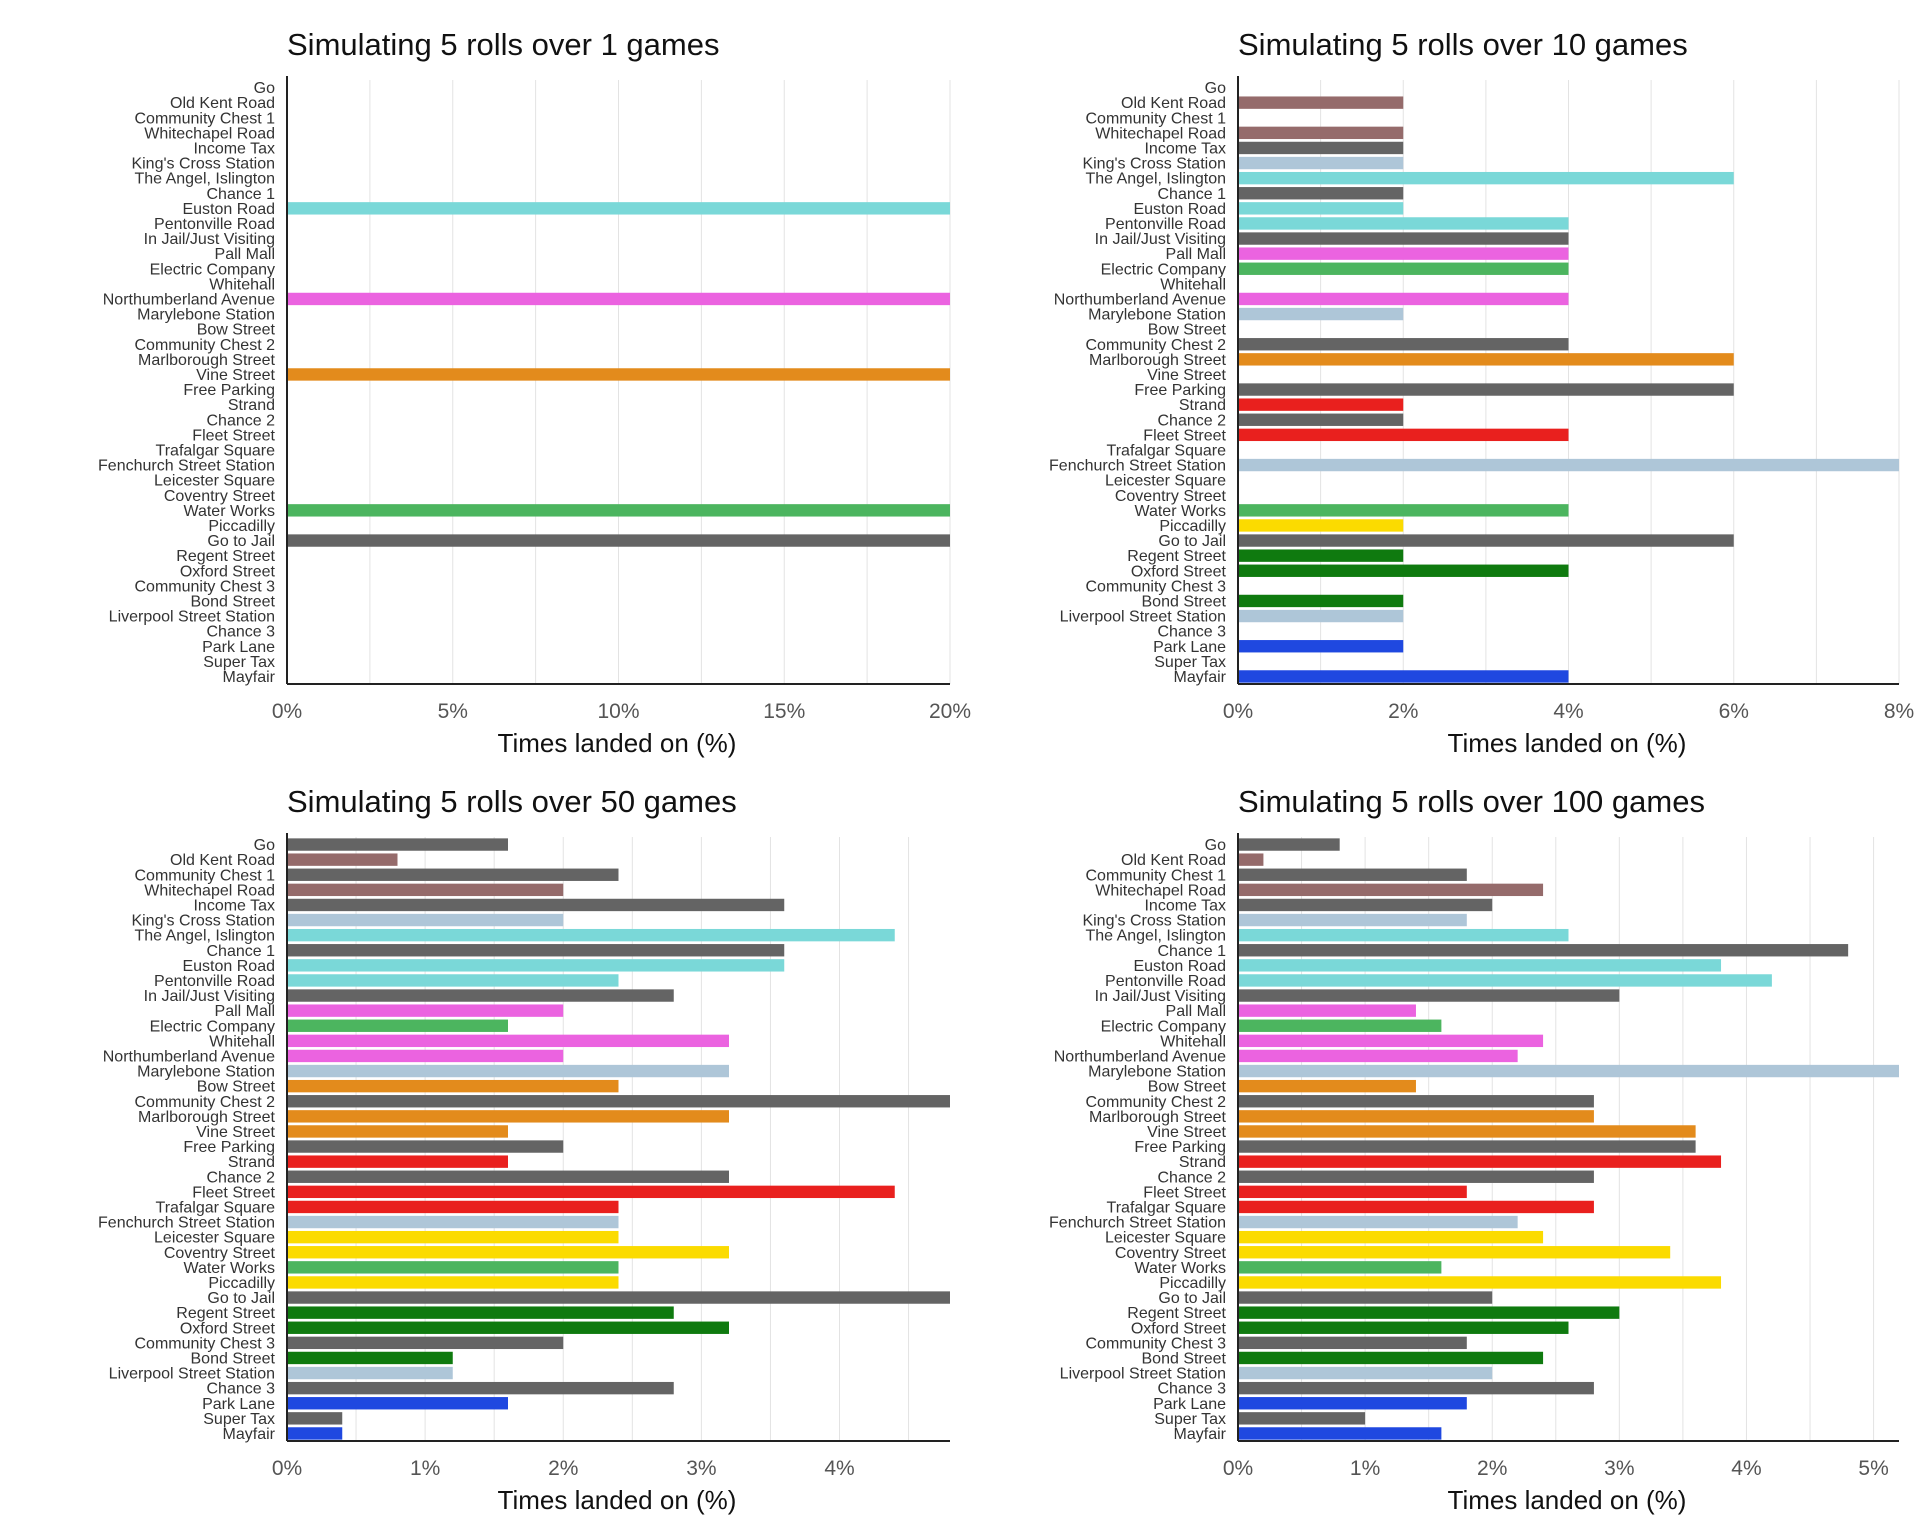 This screenshot has width=1920, height=1536. Describe the element at coordinates (1192, 951) in the screenshot. I see `y-tick-label: Chance 1` at that location.